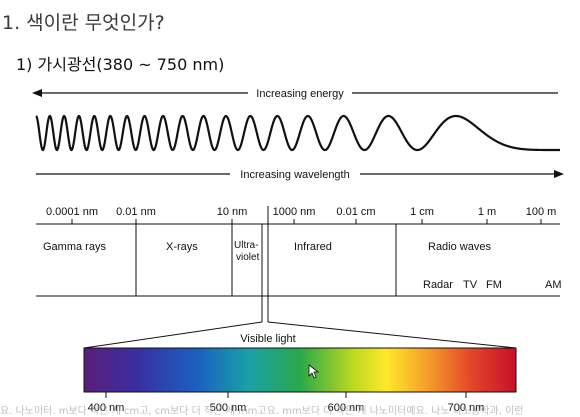 This screenshot has width=580, height=417. What do you see at coordinates (246, 245) in the screenshot?
I see `region-ultraviolet-line1: Ultra-` at bounding box center [246, 245].